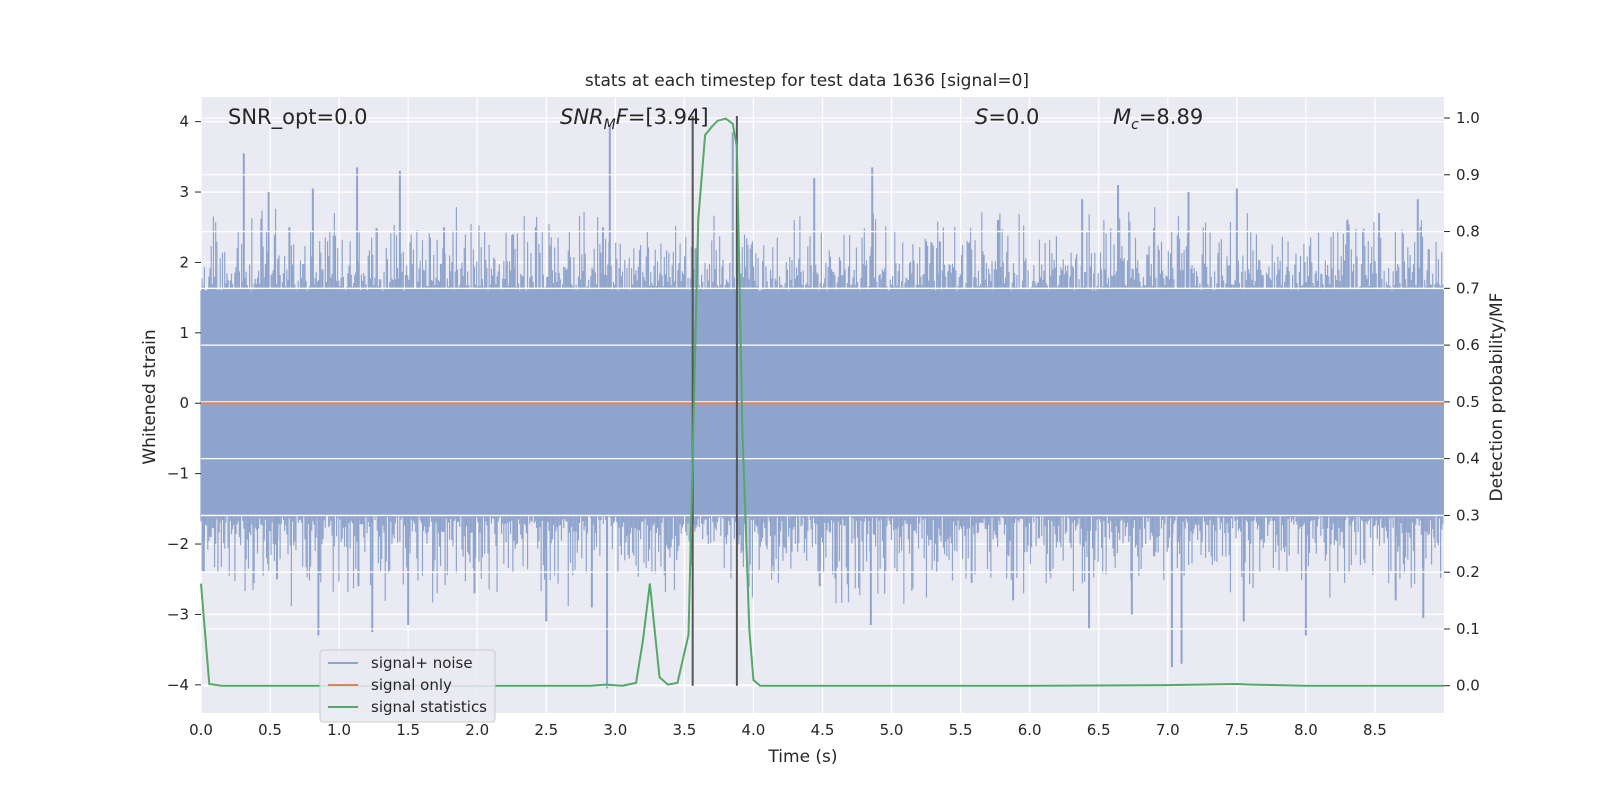 The width and height of the screenshot is (1600, 805). What do you see at coordinates (178, 544) in the screenshot?
I see `y-left-tick-label: −2` at bounding box center [178, 544].